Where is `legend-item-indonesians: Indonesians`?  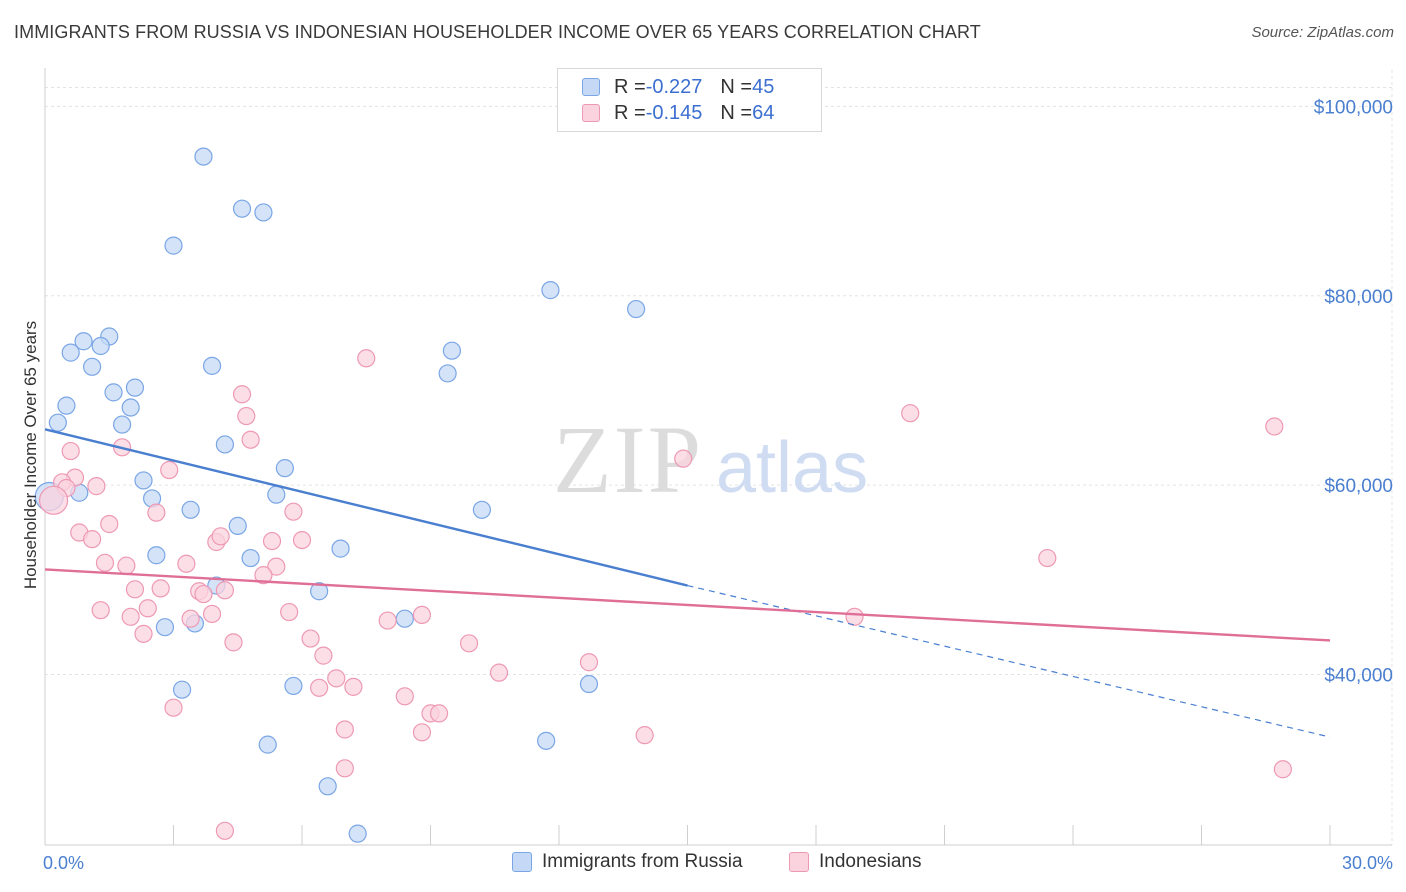 legend-item-indonesians: Indonesians is located at coordinates (855, 862).